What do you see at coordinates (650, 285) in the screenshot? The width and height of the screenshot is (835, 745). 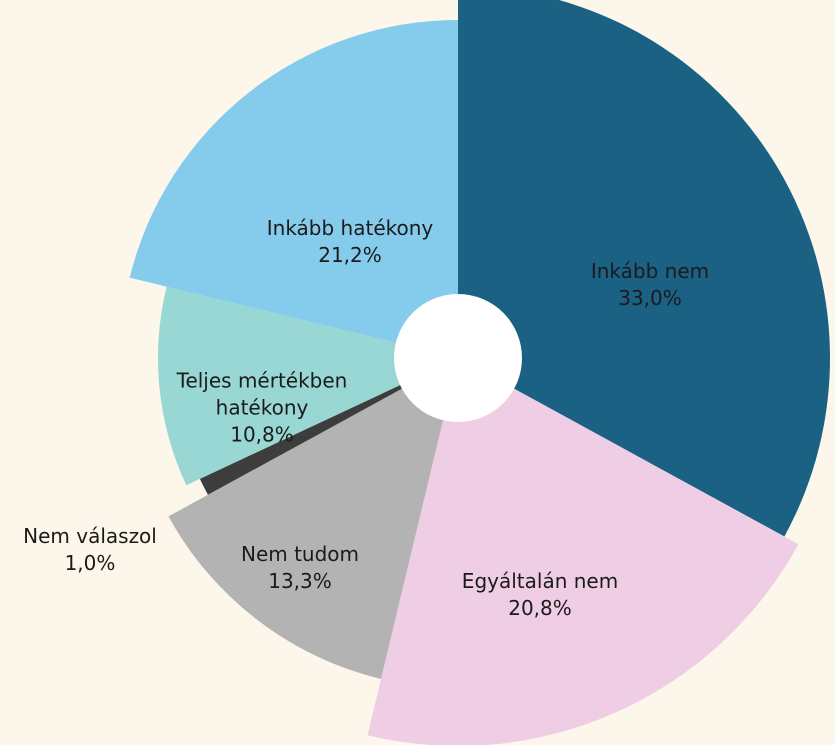 I see `slice-label: Inkább nem 33,0%` at bounding box center [650, 285].